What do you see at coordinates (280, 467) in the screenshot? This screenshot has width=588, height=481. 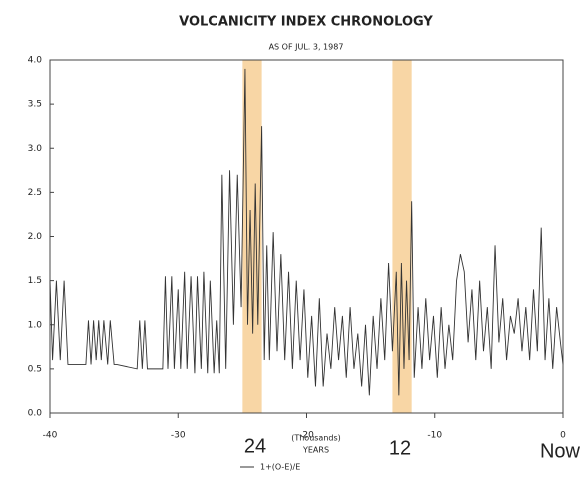 I see `legend-label: 1+(O-E)/E` at bounding box center [280, 467].